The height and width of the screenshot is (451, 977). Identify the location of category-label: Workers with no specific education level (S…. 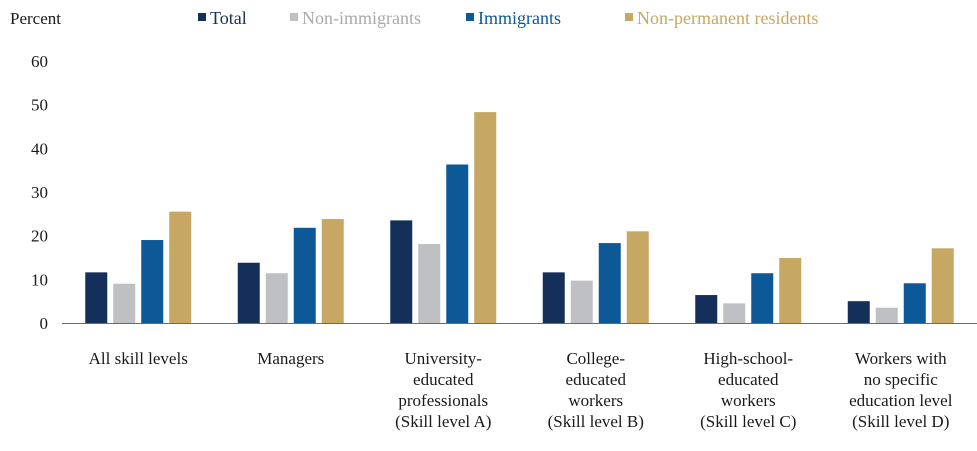
(901, 390).